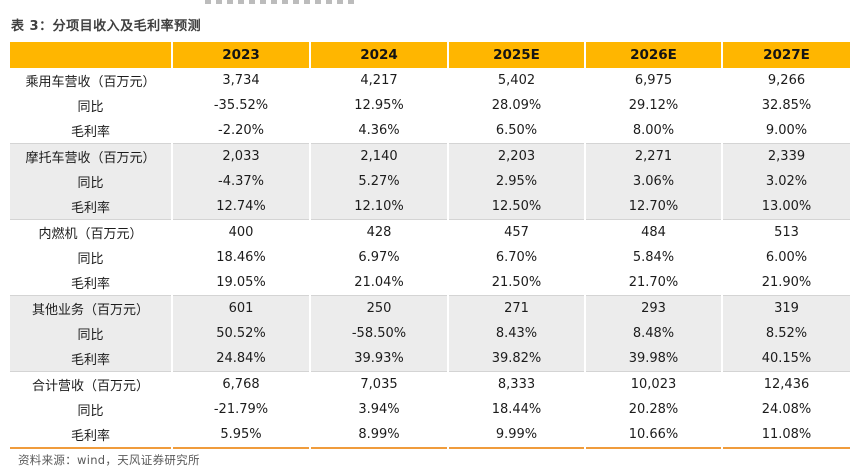 The image size is (855, 473). Describe the element at coordinates (378, 384) in the screenshot. I see `value-cell: 7,035` at that location.